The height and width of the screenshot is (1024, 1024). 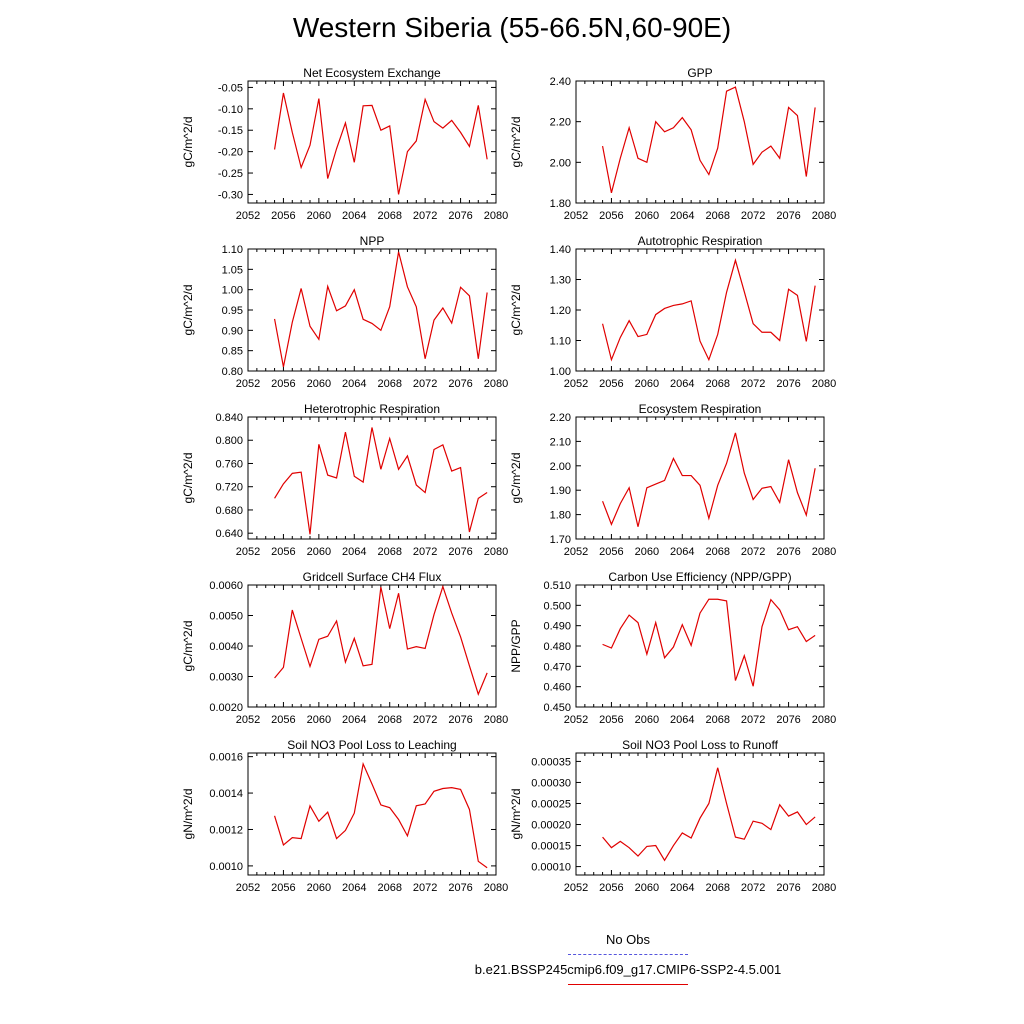 What do you see at coordinates (551, 847) in the screenshot?
I see `y-tick-label: 0.00015` at bounding box center [551, 847].